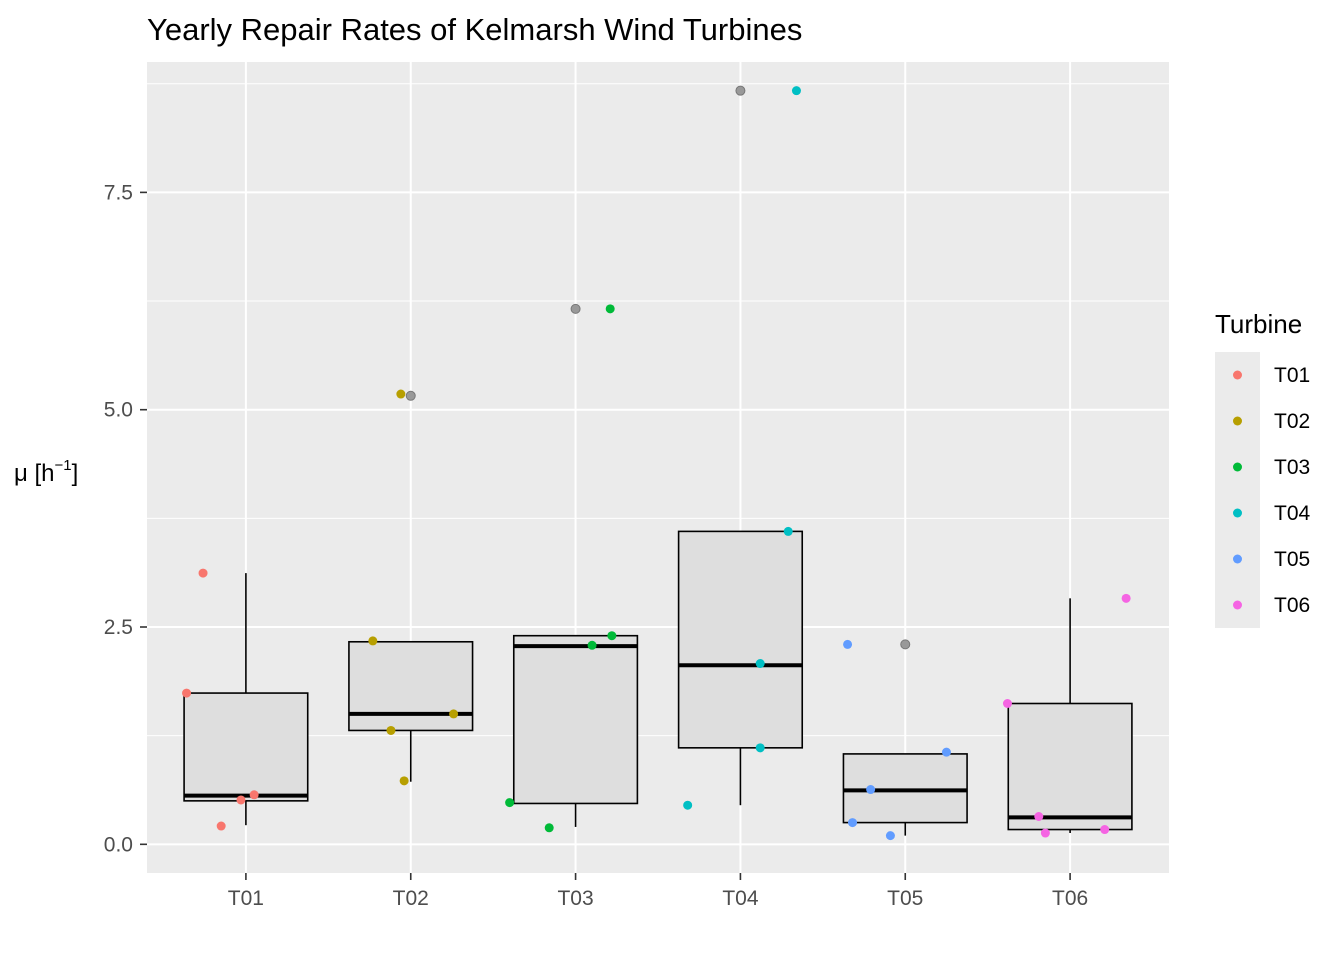 Image resolution: width=1344 pixels, height=960 pixels. I want to click on y-axis-label-suffix: ], so click(75, 473).